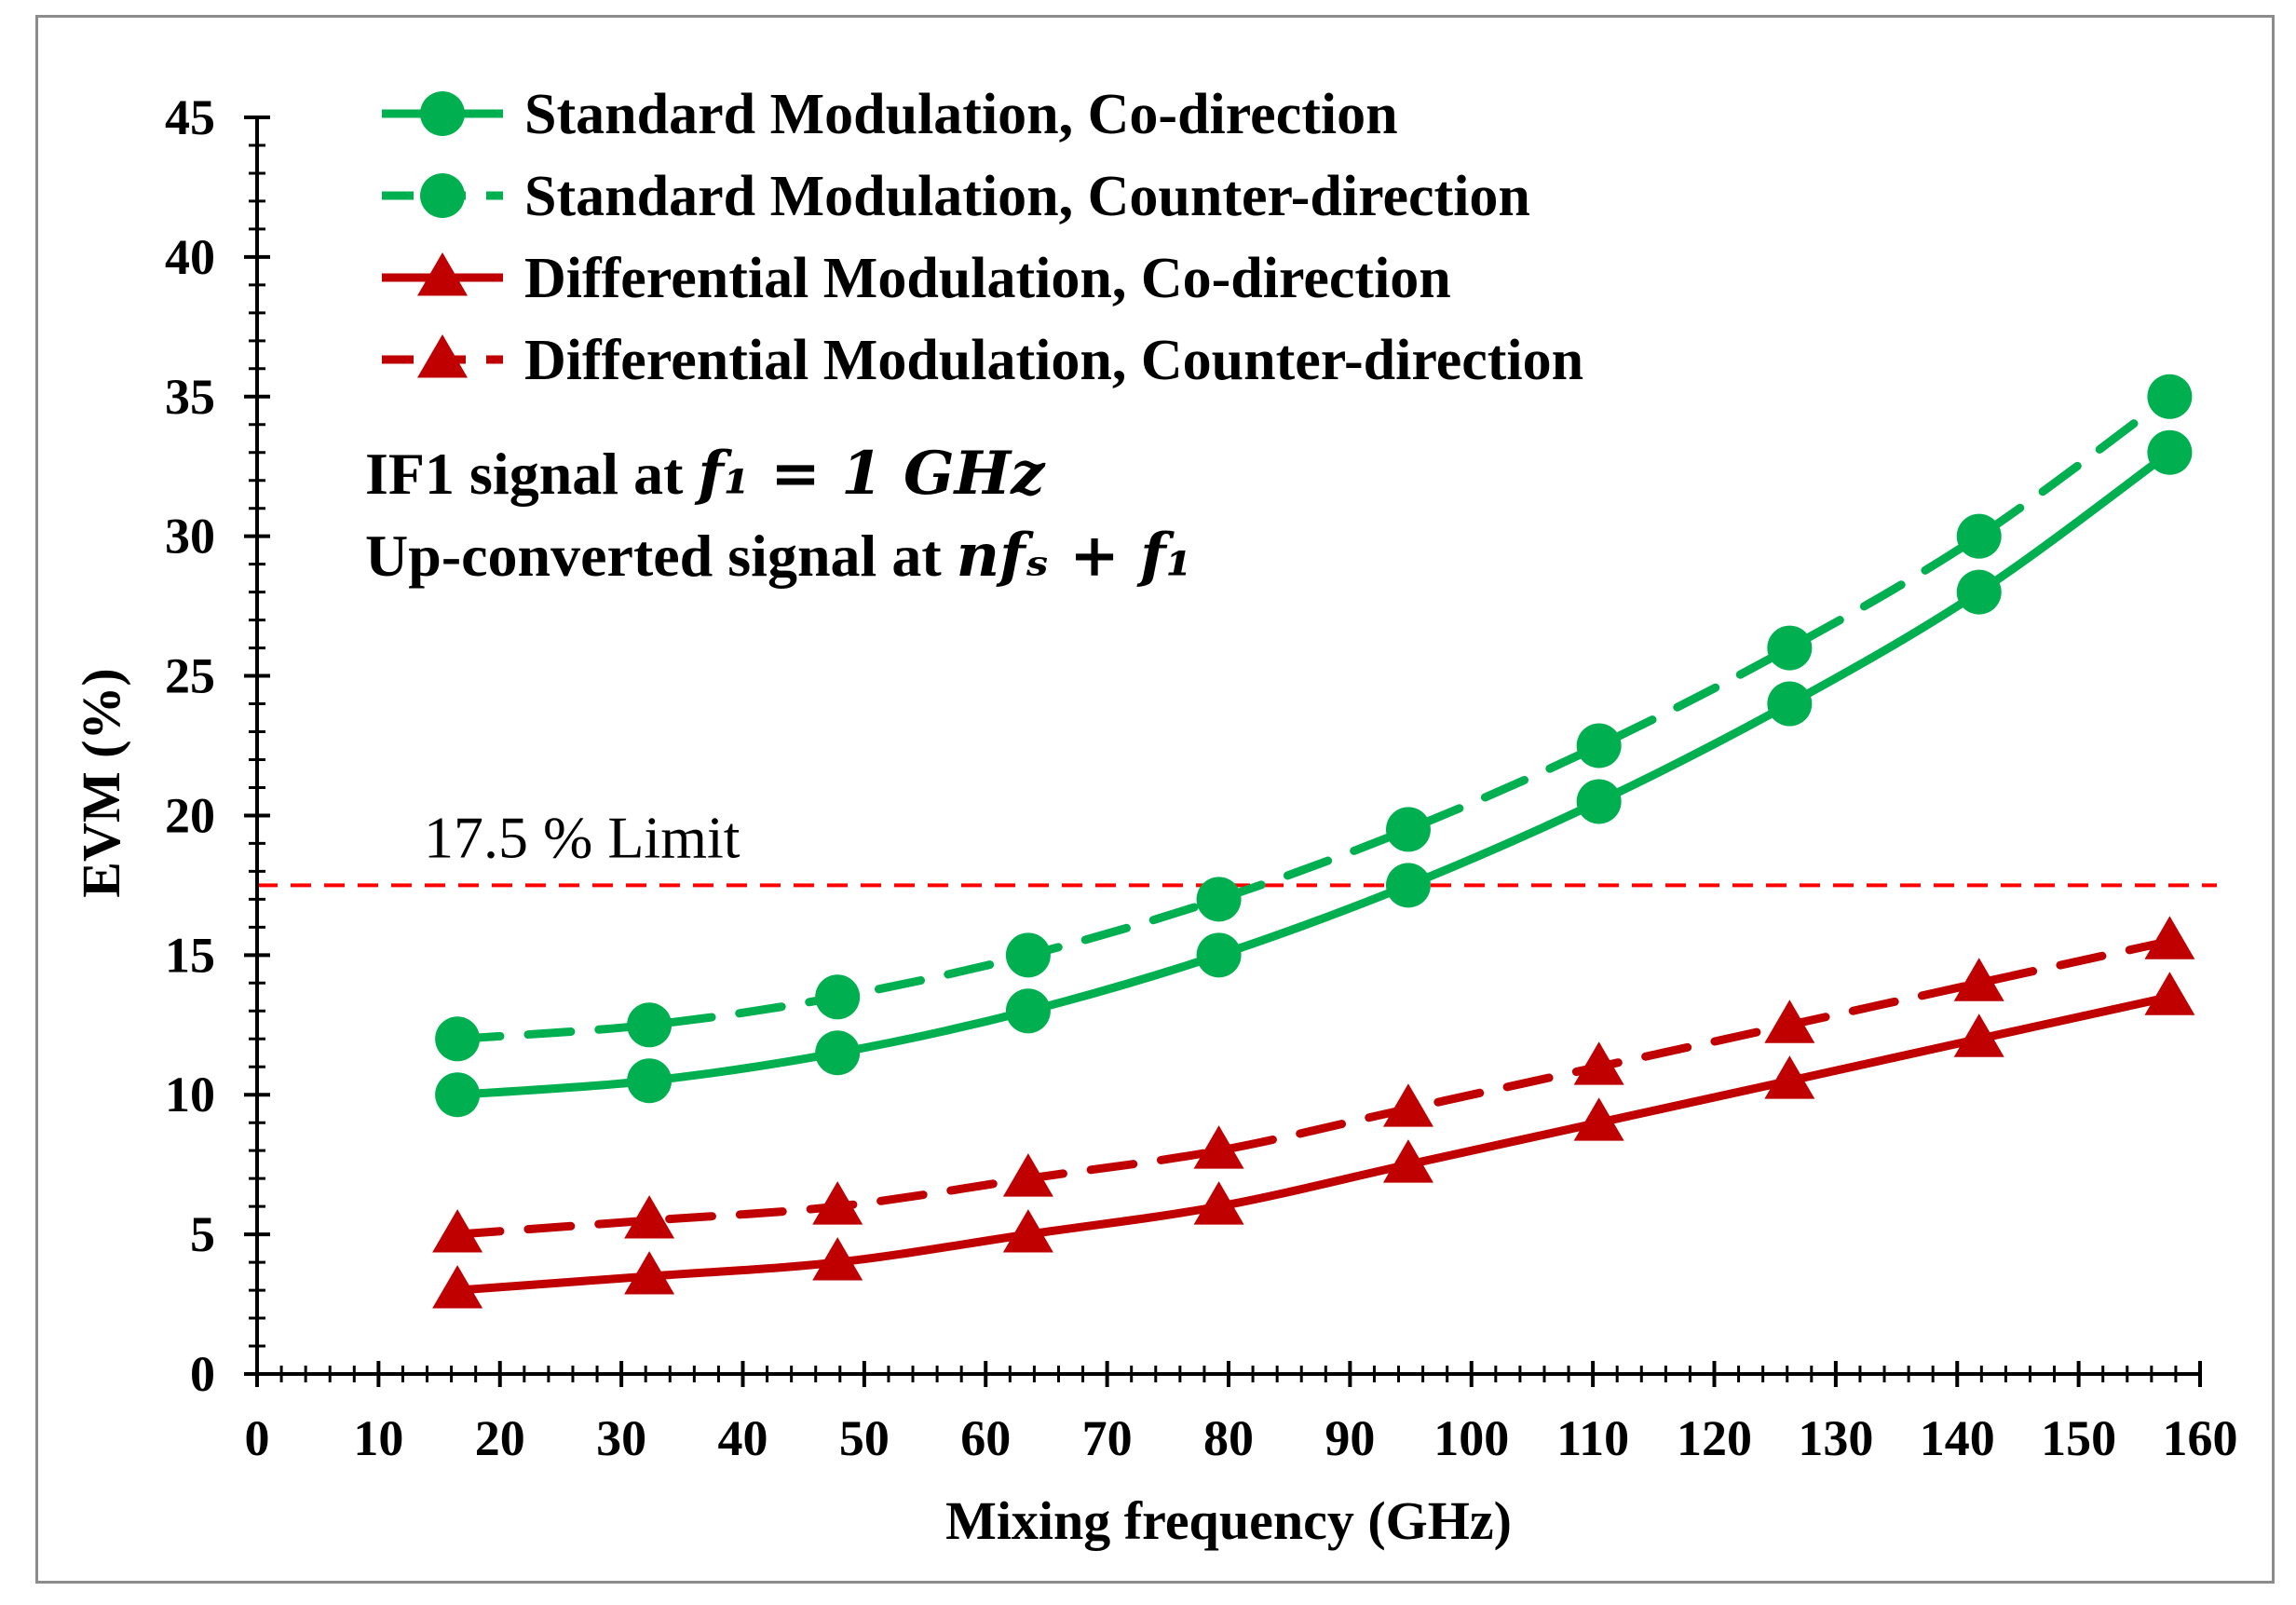 This screenshot has width=2296, height=1605. Describe the element at coordinates (1592, 1438) in the screenshot. I see `x-tick-label: 110` at that location.